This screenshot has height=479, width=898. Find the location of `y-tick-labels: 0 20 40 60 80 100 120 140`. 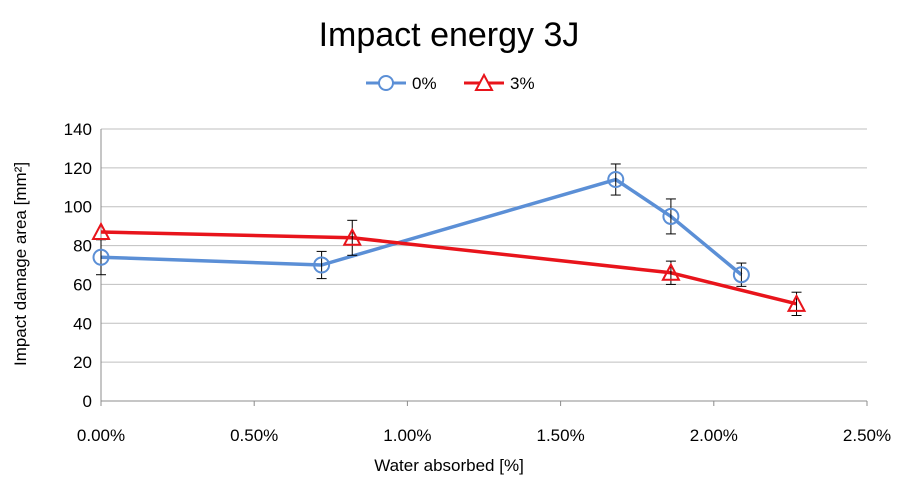

y-tick-labels: 0 20 40 60 80 100 120 140 is located at coordinates (78, 265).